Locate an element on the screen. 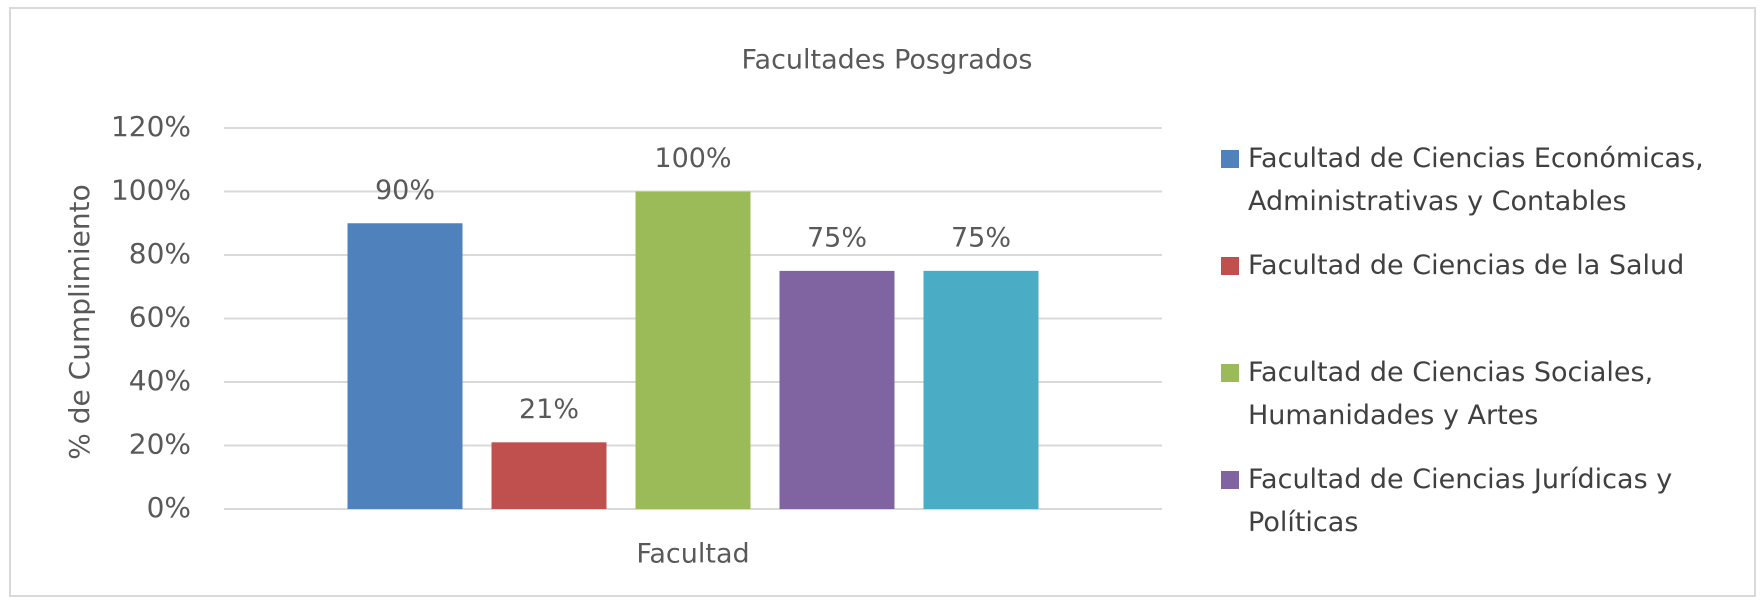  y-tick-label: 60% is located at coordinates (160, 317).